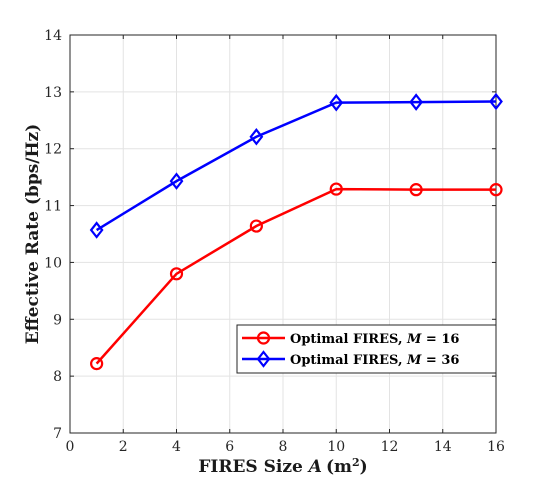 This screenshot has width=548, height=484. What do you see at coordinates (176, 447) in the screenshot?
I see `x-tick-label: 4` at bounding box center [176, 447].